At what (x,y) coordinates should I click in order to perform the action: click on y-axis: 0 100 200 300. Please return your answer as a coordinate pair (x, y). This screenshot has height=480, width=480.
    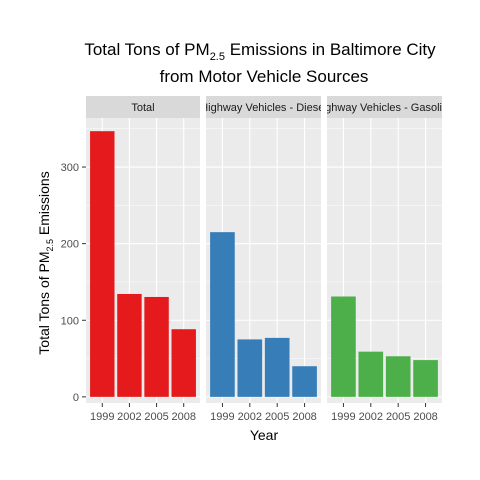
    Looking at the image, I should click on (73, 283).